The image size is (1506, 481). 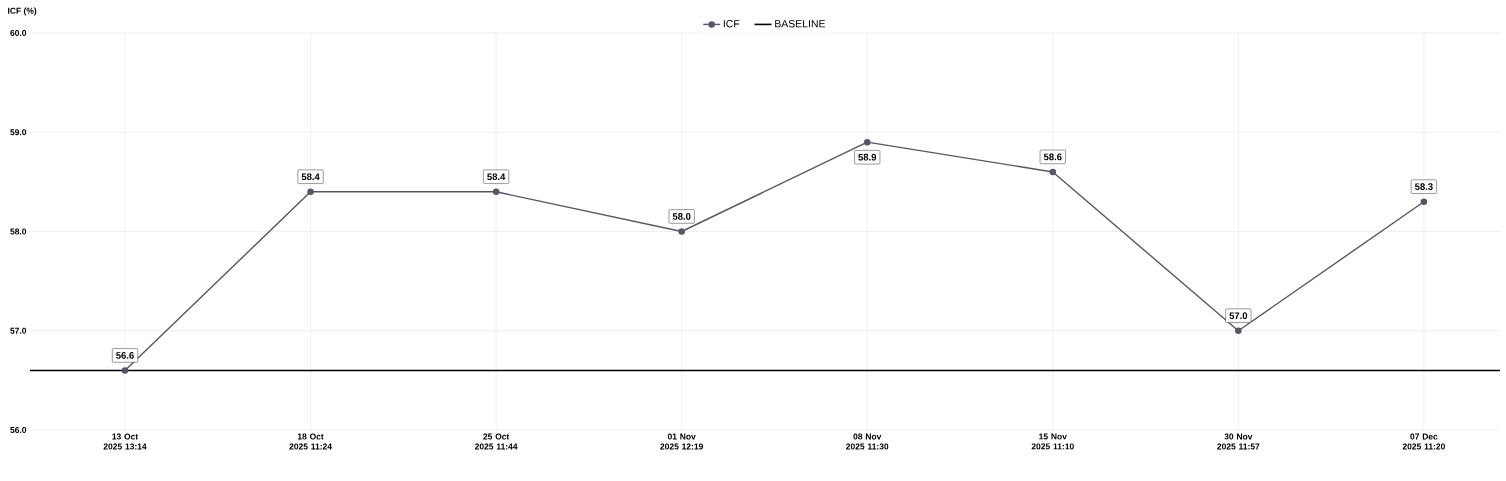 What do you see at coordinates (496, 441) in the screenshot?
I see `x-tick-label: 25 Oct 2025 11:44` at bounding box center [496, 441].